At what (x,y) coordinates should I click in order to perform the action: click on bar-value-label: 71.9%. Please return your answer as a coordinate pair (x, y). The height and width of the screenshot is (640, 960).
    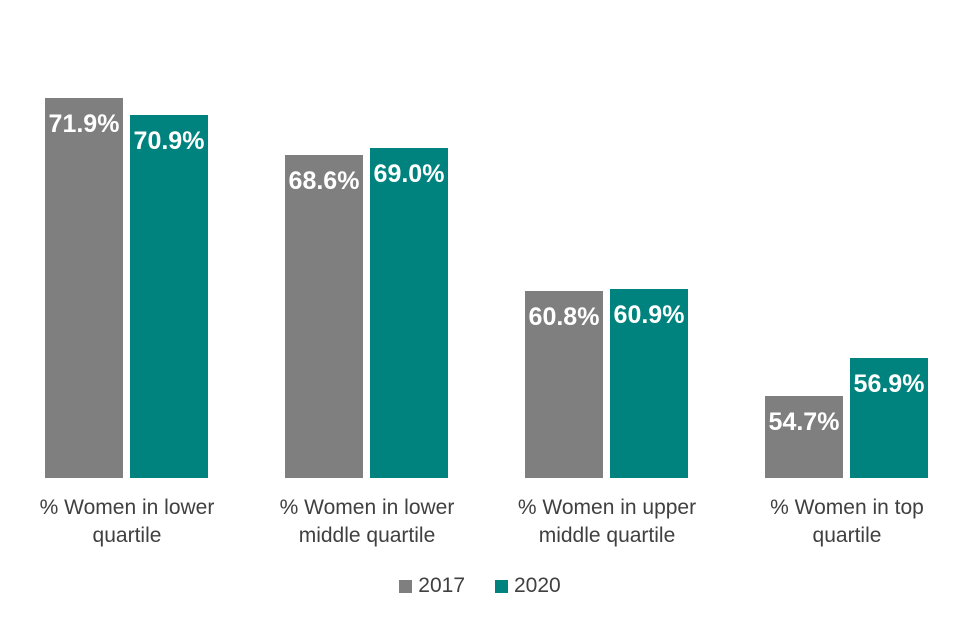
    Looking at the image, I should click on (84, 124).